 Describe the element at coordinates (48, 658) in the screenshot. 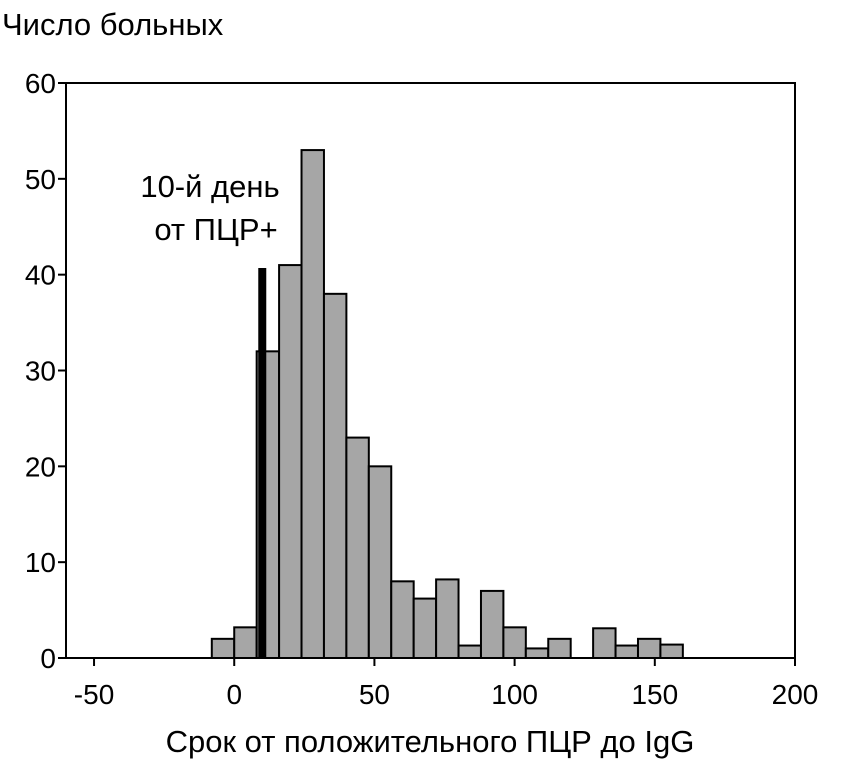

I see `y-tick-label-0: 0` at that location.